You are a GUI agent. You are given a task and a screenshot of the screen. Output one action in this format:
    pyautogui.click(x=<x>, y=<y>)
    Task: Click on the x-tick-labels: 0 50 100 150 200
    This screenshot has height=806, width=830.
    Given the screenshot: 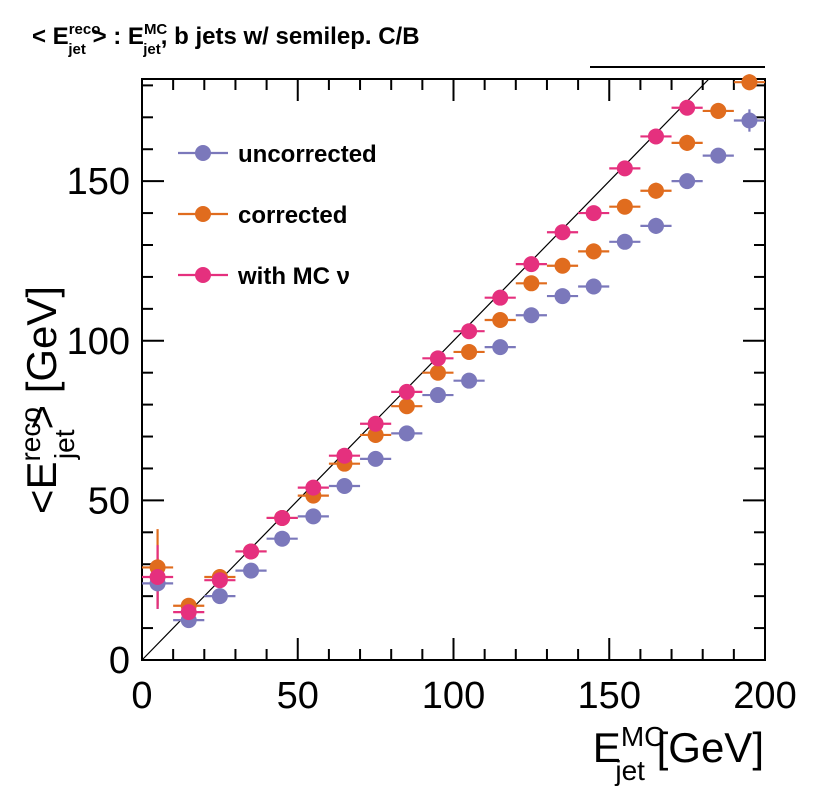 What is the action you would take?
    pyautogui.click(x=463, y=696)
    